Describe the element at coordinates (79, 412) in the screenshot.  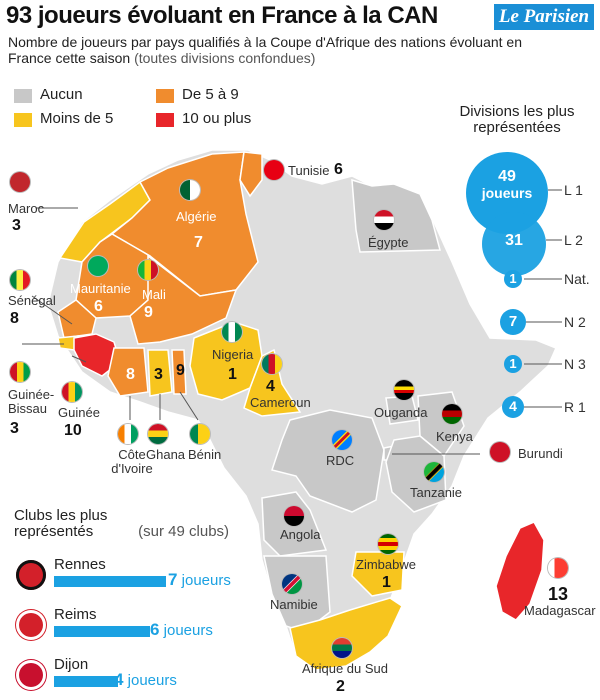
I see `country-label-guinee: Guinée` at that location.